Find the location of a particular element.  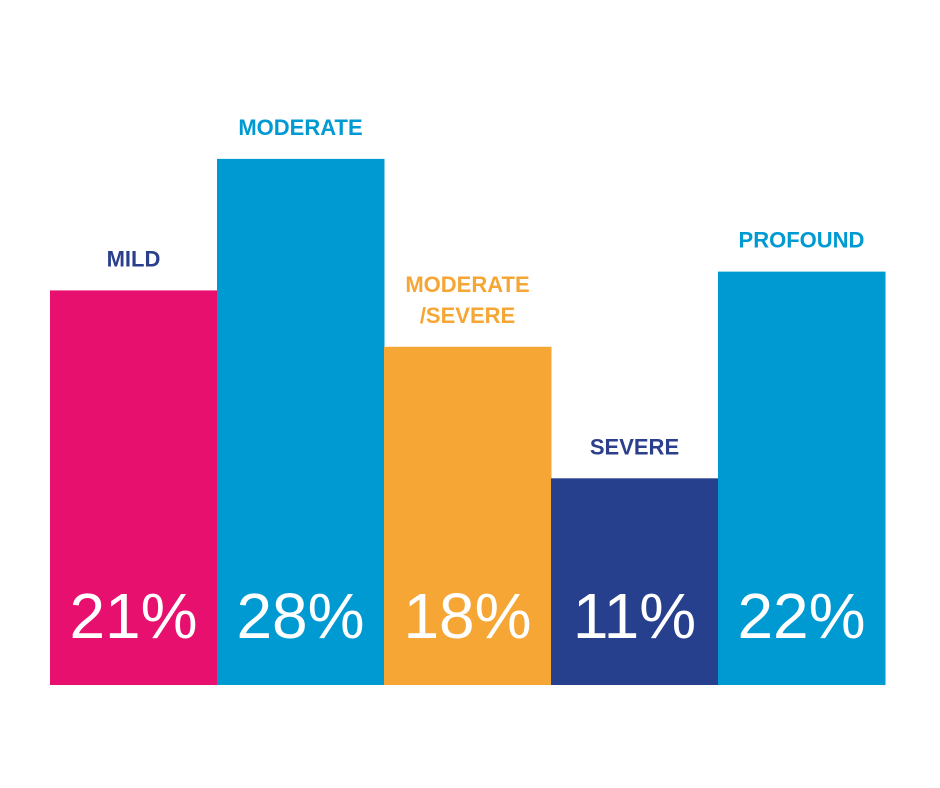

value-label-2: 18% is located at coordinates (467, 616).